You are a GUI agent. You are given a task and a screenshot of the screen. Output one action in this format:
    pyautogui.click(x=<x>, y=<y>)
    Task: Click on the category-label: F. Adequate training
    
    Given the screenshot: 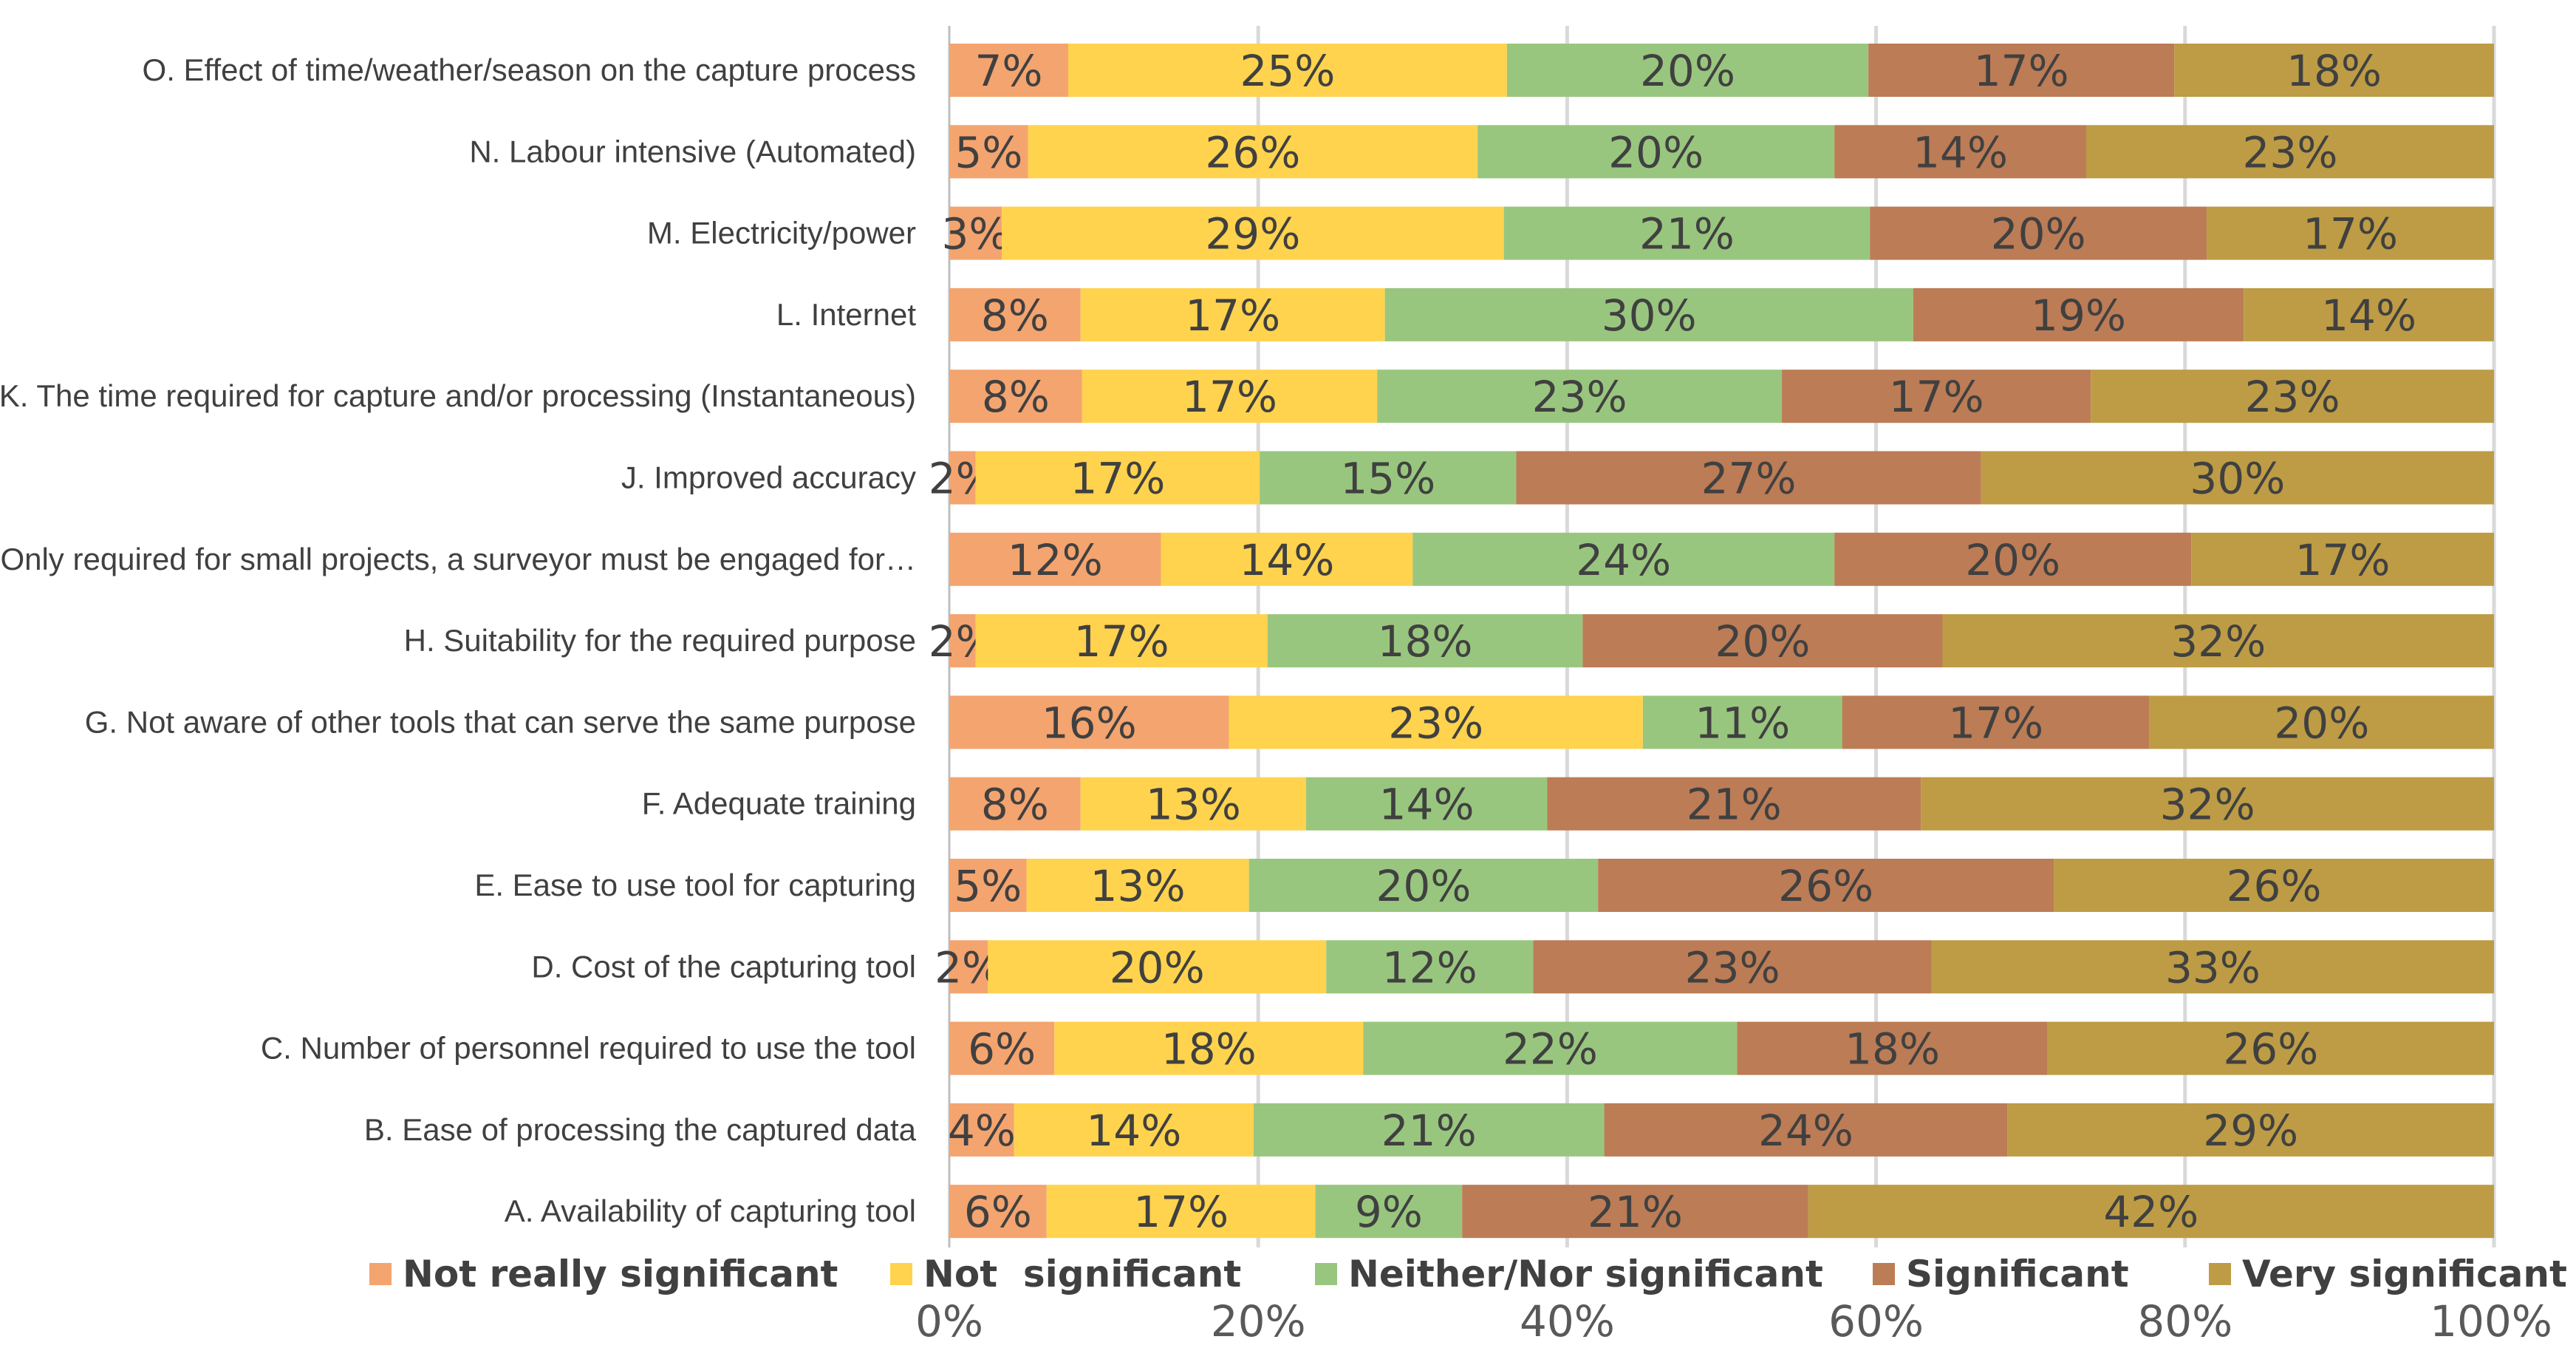 What is the action you would take?
    pyautogui.click(x=779, y=803)
    